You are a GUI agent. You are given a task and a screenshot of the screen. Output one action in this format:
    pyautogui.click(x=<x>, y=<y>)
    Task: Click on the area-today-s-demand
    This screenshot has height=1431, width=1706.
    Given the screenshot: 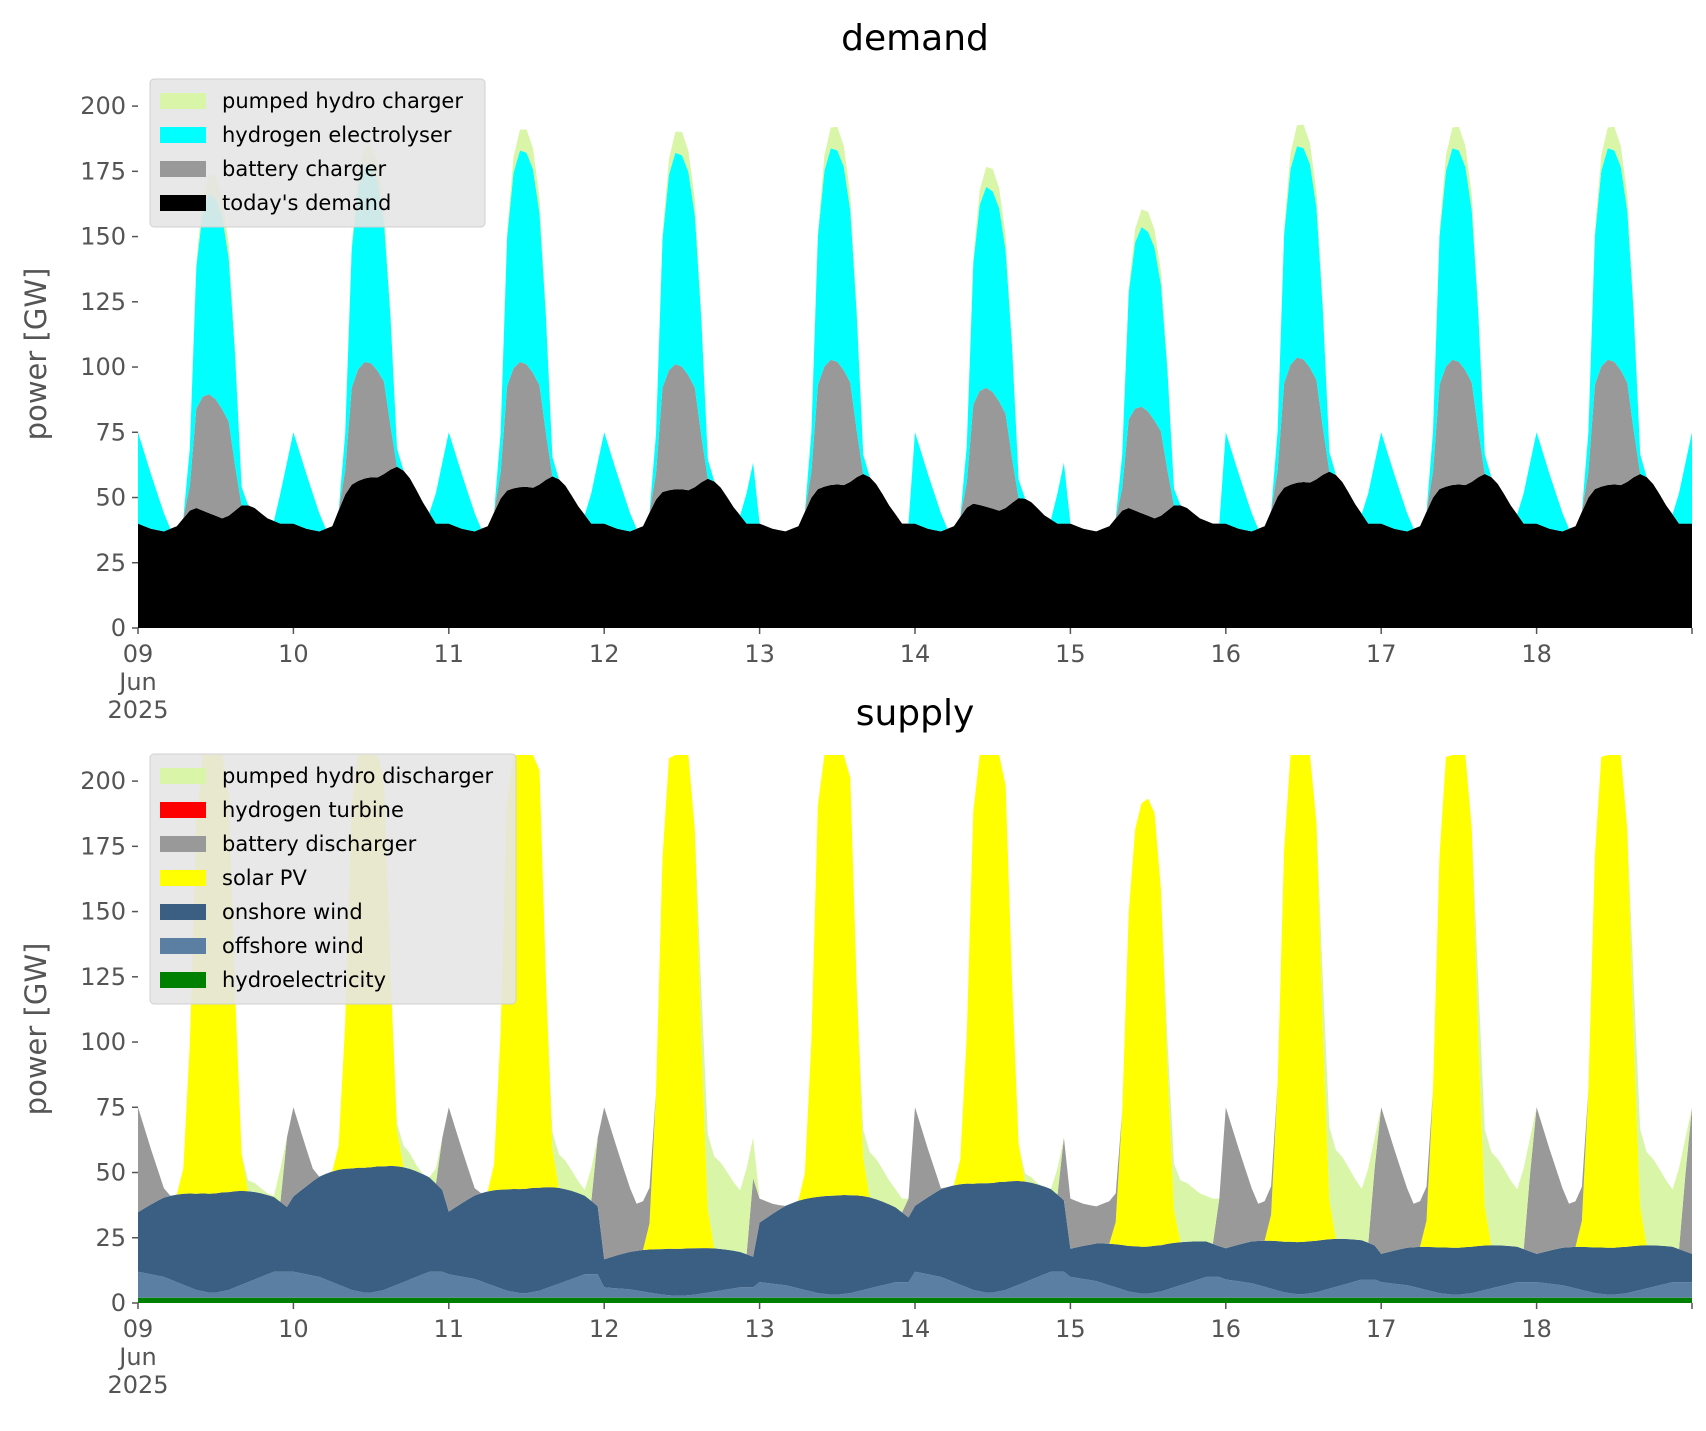 What is the action you would take?
    pyautogui.click(x=915, y=547)
    